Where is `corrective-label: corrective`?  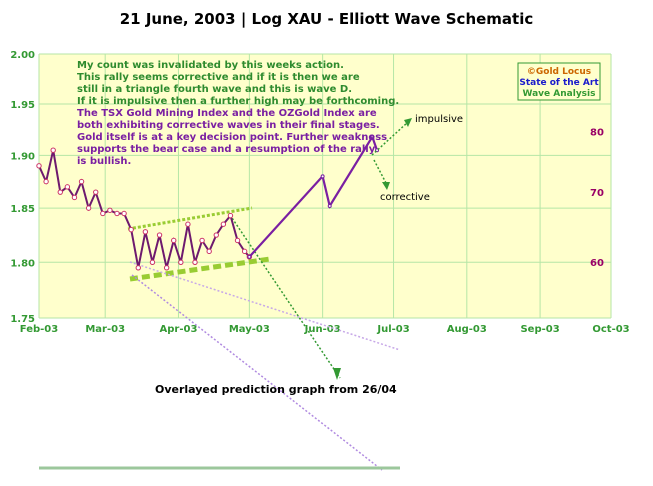 corrective-label: corrective is located at coordinates (405, 197).